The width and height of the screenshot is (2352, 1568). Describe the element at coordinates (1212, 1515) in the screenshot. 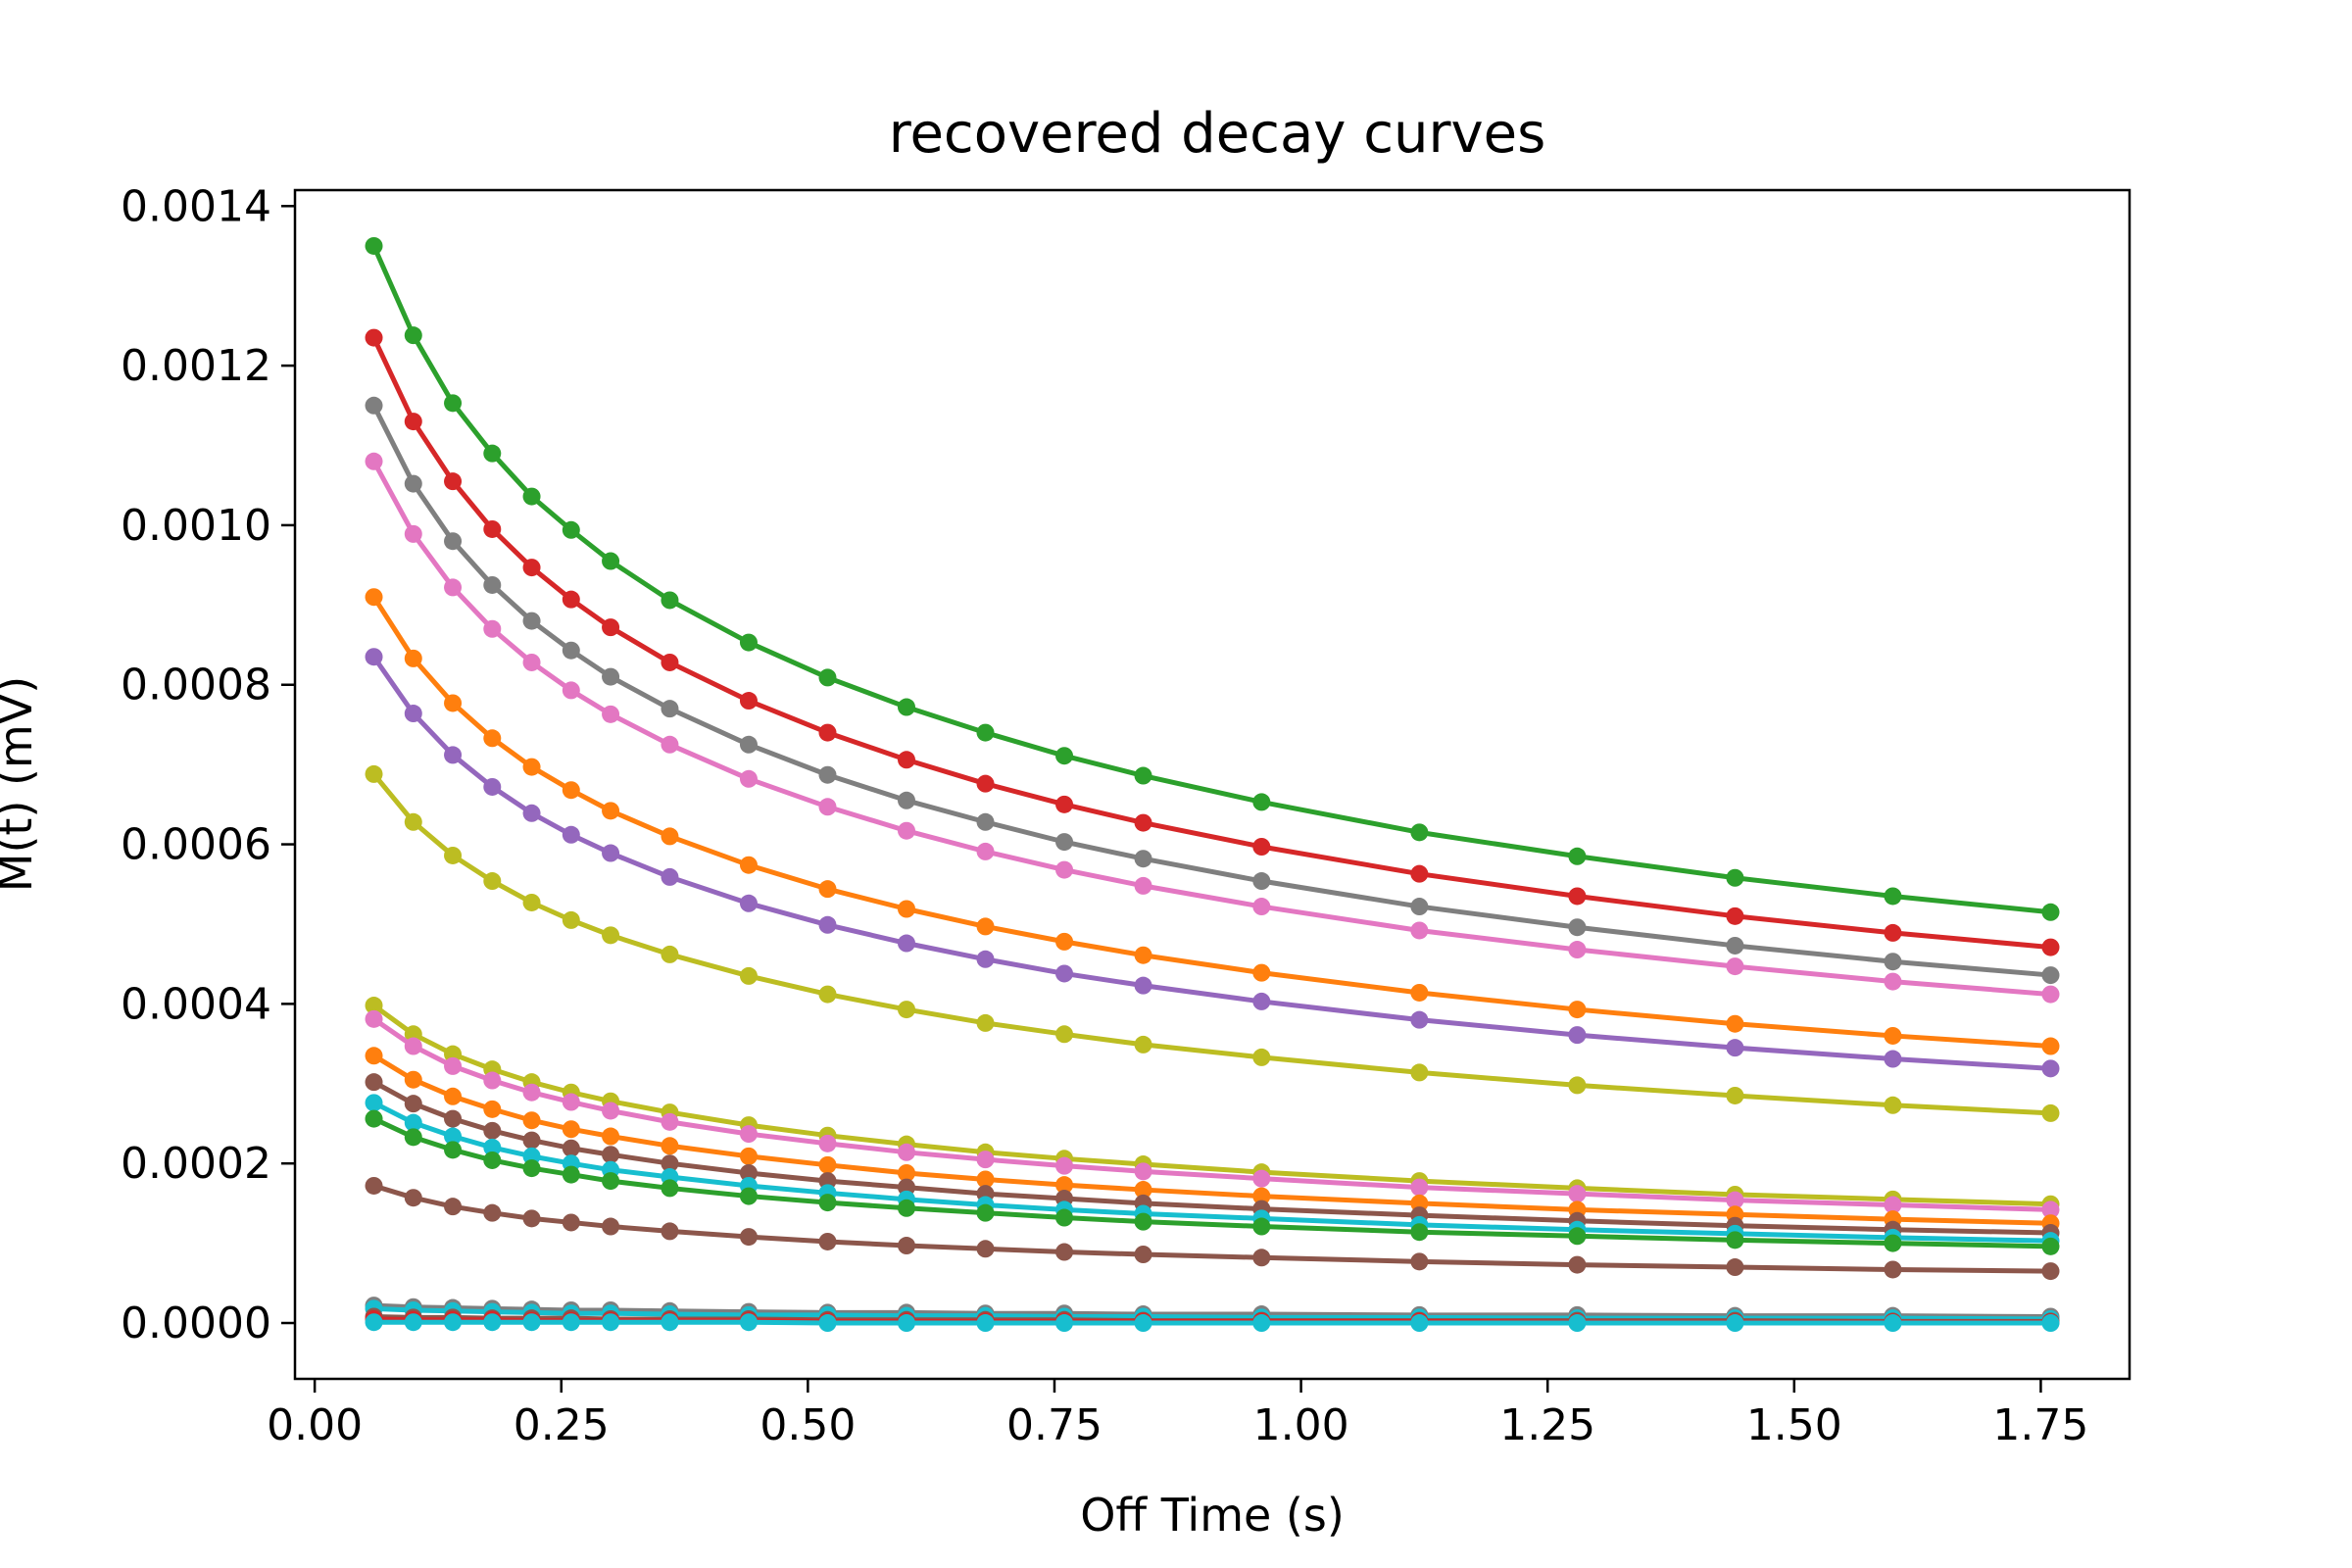

I see `x-axis-label: Off Time (s)` at that location.